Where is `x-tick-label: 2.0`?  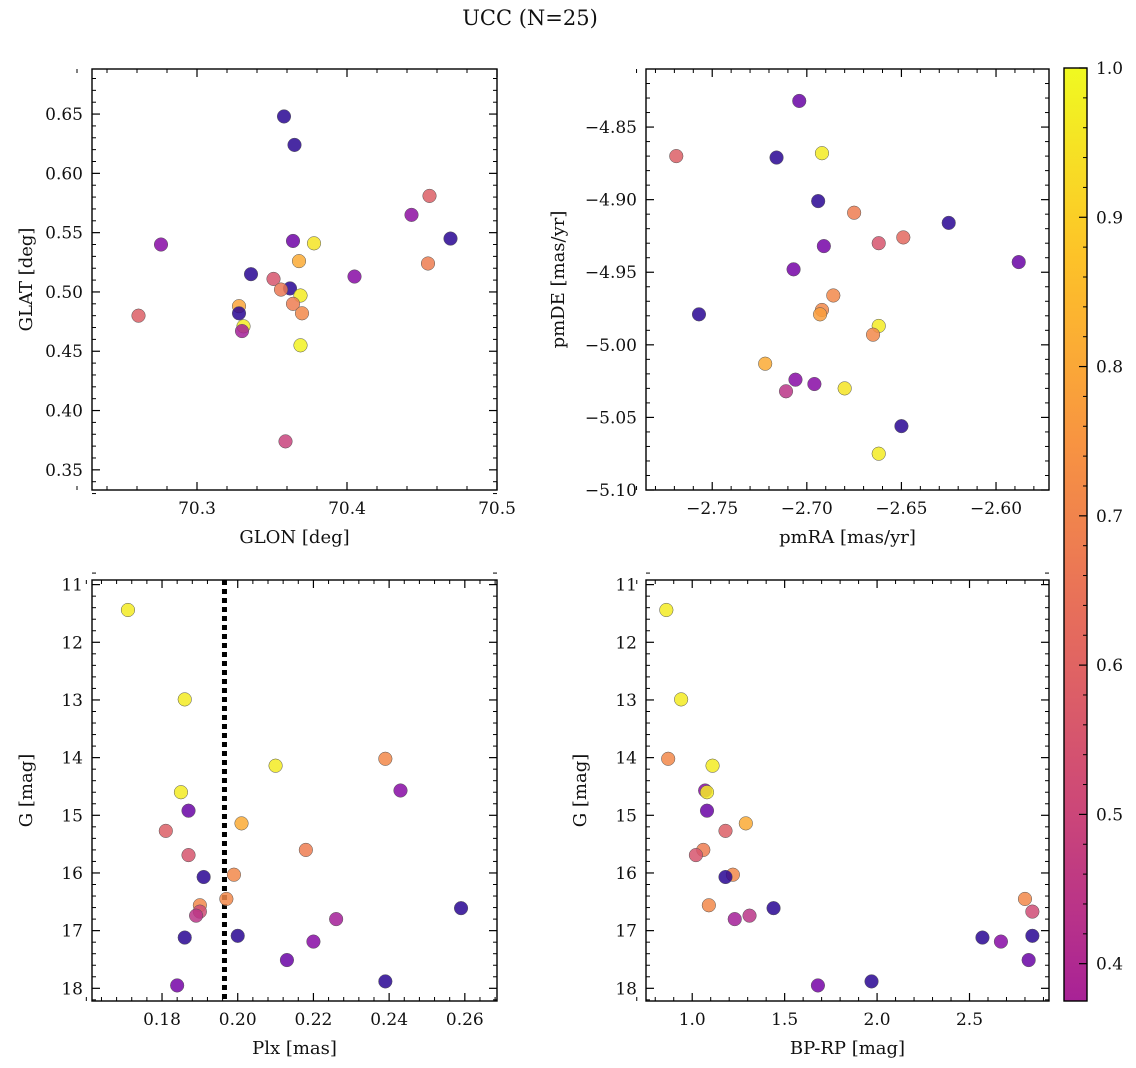 x-tick-label: 2.0 is located at coordinates (877, 1020).